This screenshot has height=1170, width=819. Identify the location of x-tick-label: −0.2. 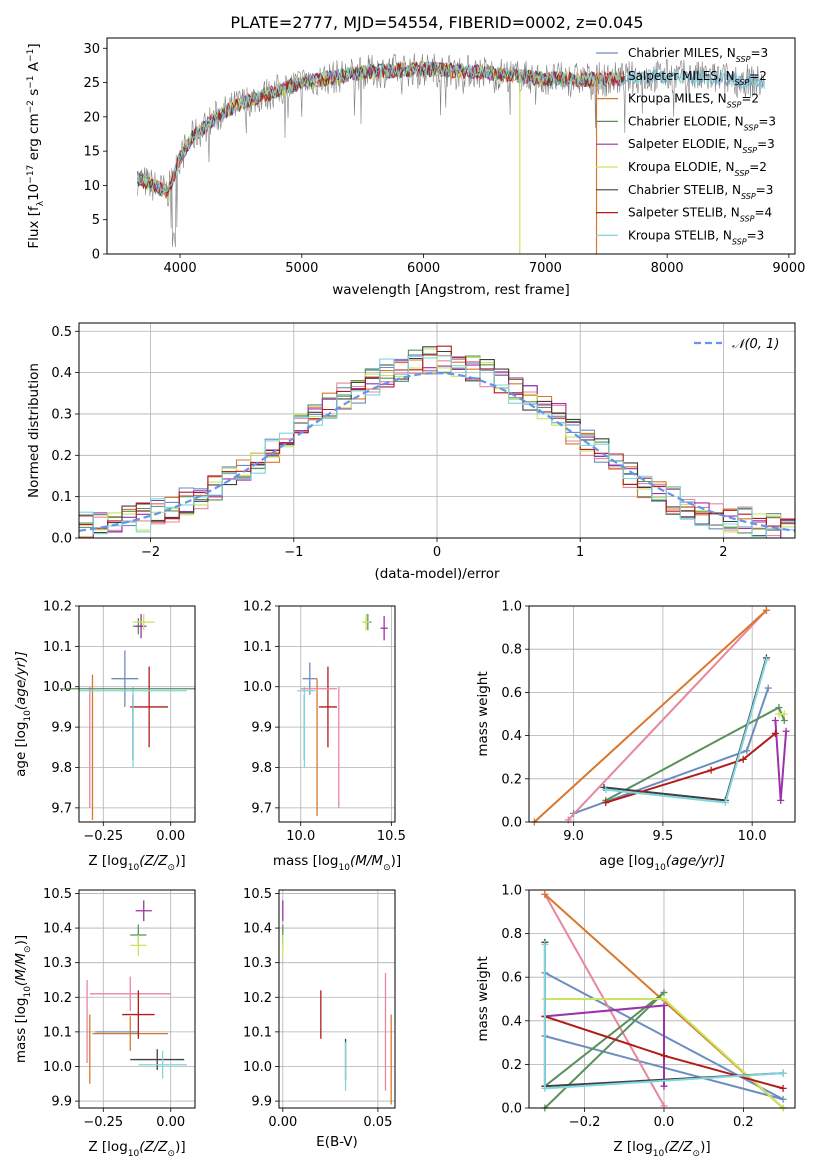
(585, 1122).